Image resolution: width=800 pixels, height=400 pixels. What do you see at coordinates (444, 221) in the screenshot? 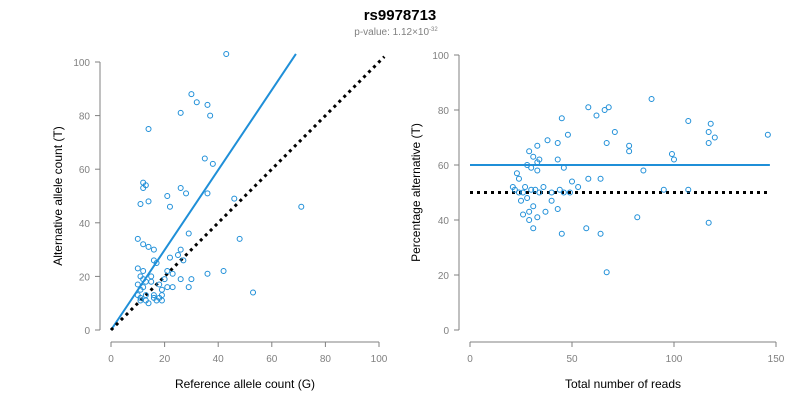
I see `y-tick-label: 40` at bounding box center [444, 221].